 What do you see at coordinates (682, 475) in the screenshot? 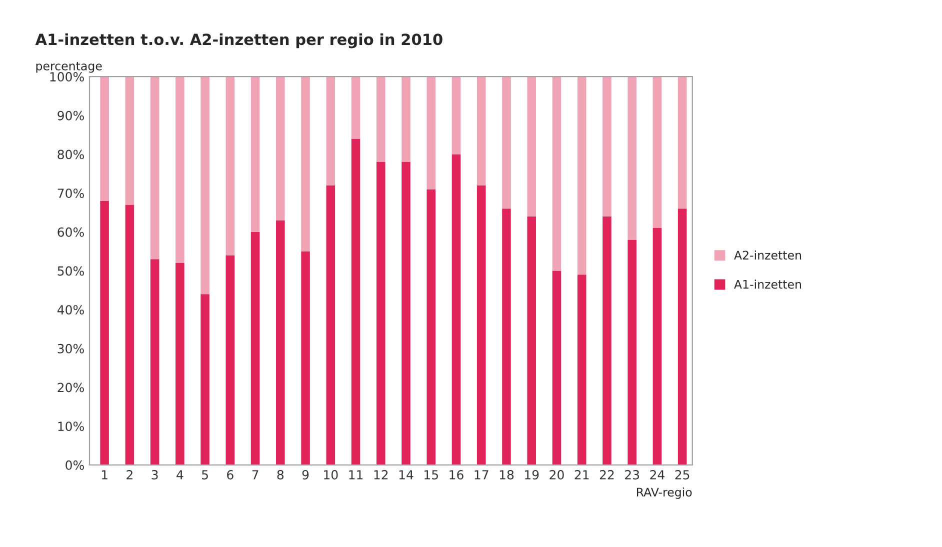
I see `x-tick-label: 25` at bounding box center [682, 475].